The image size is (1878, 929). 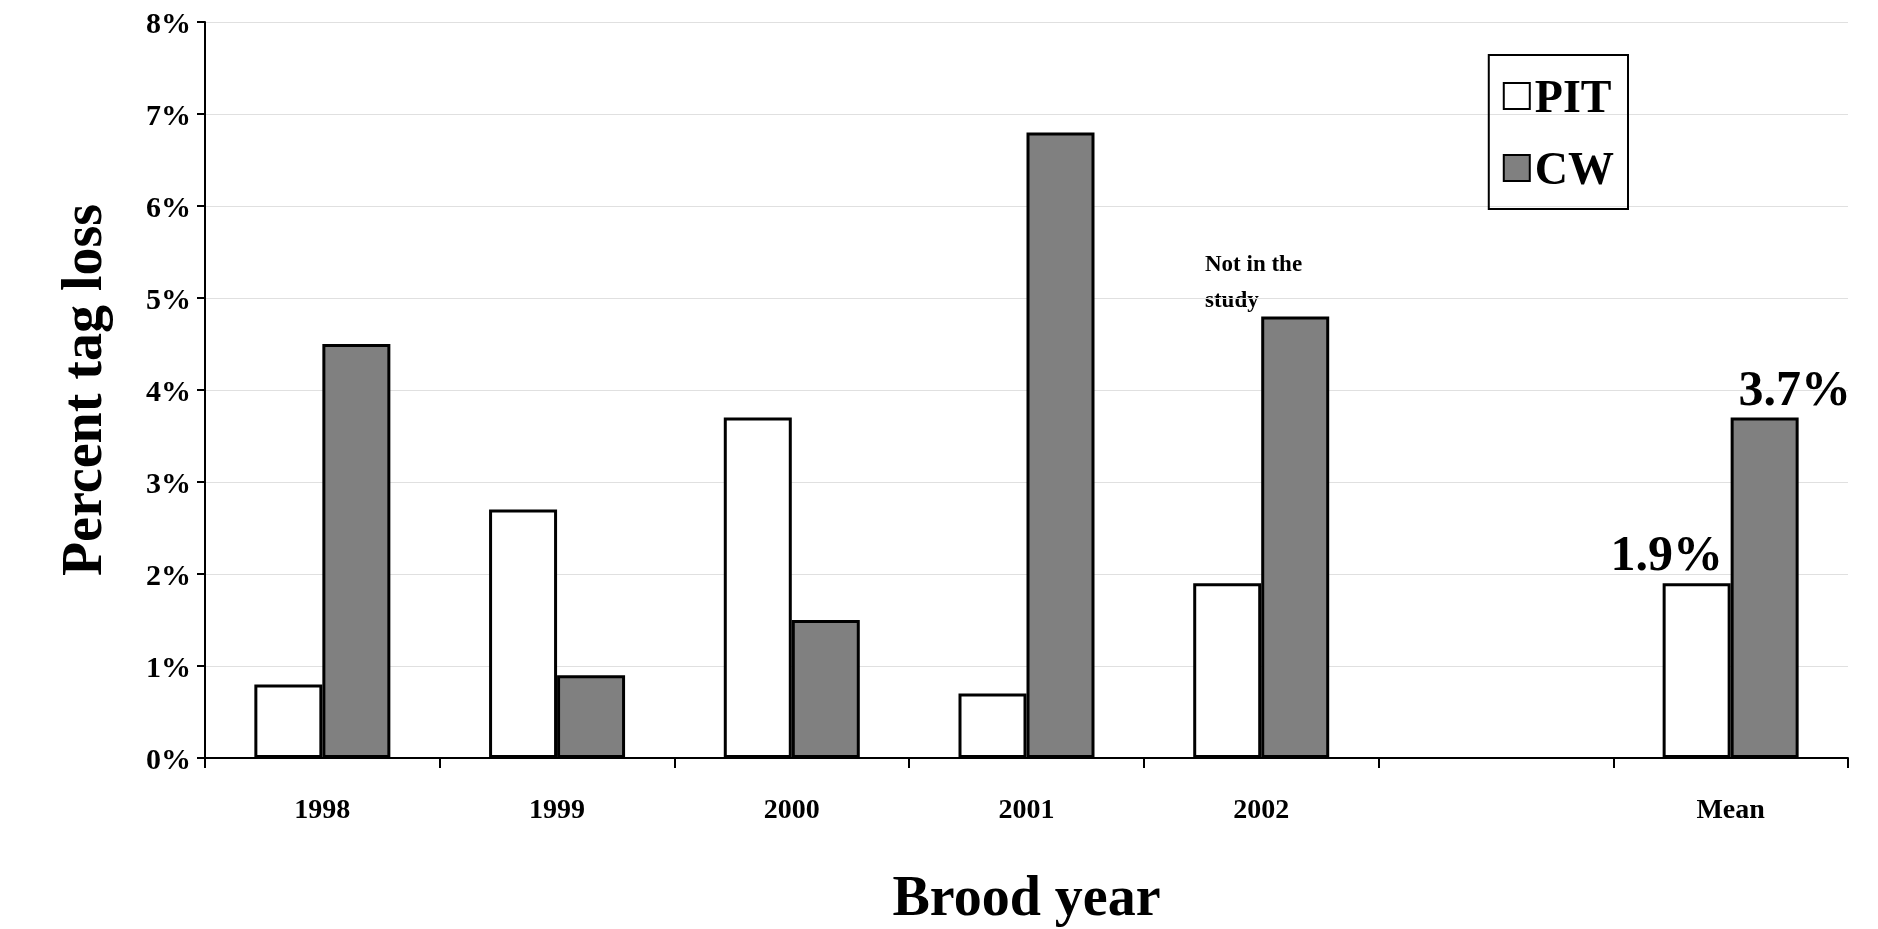 What do you see at coordinates (168, 666) in the screenshot?
I see `y-tick-label: 1%` at bounding box center [168, 666].